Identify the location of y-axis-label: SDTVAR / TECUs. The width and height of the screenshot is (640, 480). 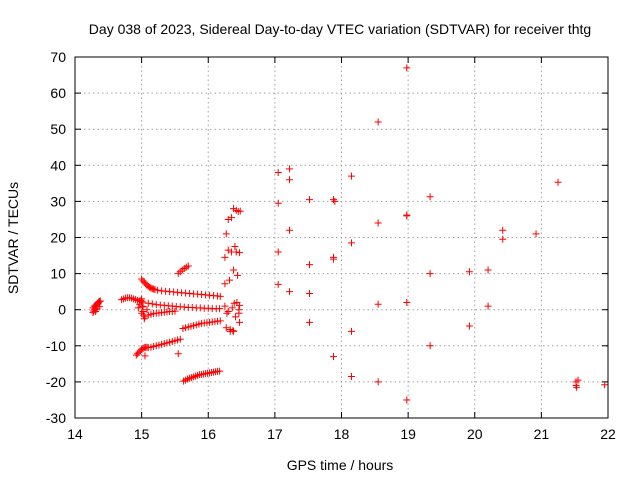
(13, 238).